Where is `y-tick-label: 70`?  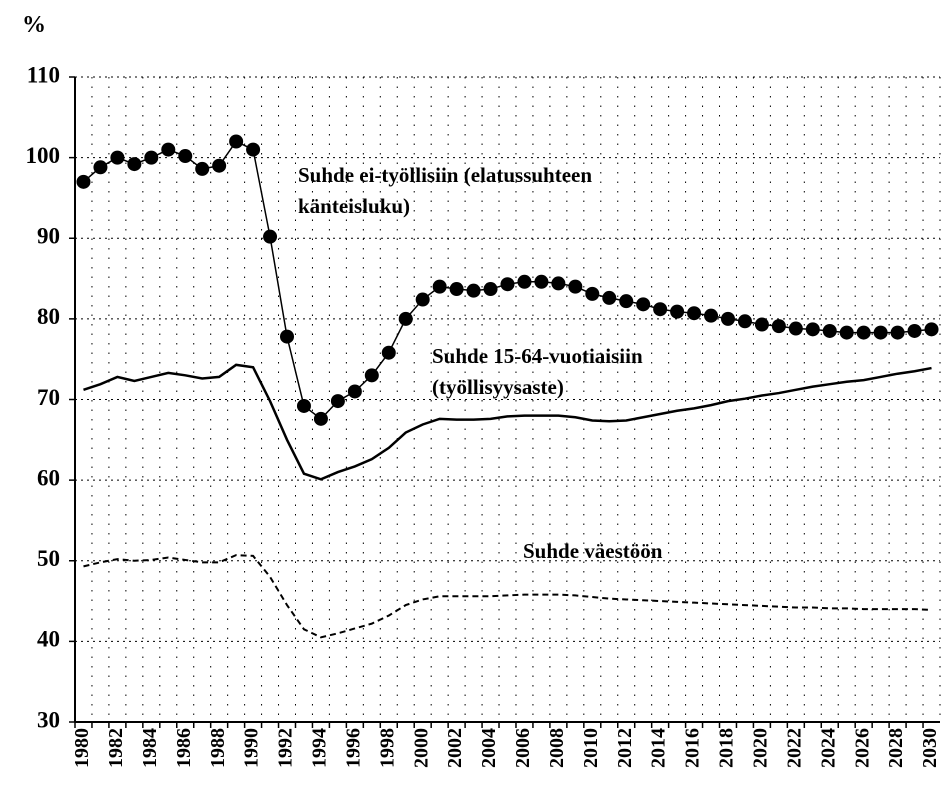 y-tick-label: 70 is located at coordinates (48, 397).